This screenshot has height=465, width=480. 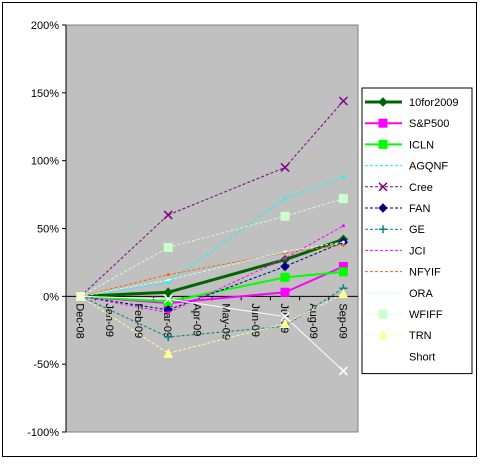 What do you see at coordinates (80, 320) in the screenshot?
I see `x-tick-label: Dec-08` at bounding box center [80, 320].